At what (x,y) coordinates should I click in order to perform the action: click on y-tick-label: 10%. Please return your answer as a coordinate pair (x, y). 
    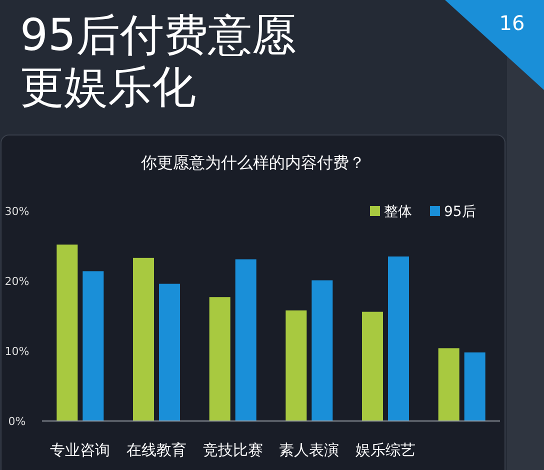
    Looking at the image, I should click on (17, 351).